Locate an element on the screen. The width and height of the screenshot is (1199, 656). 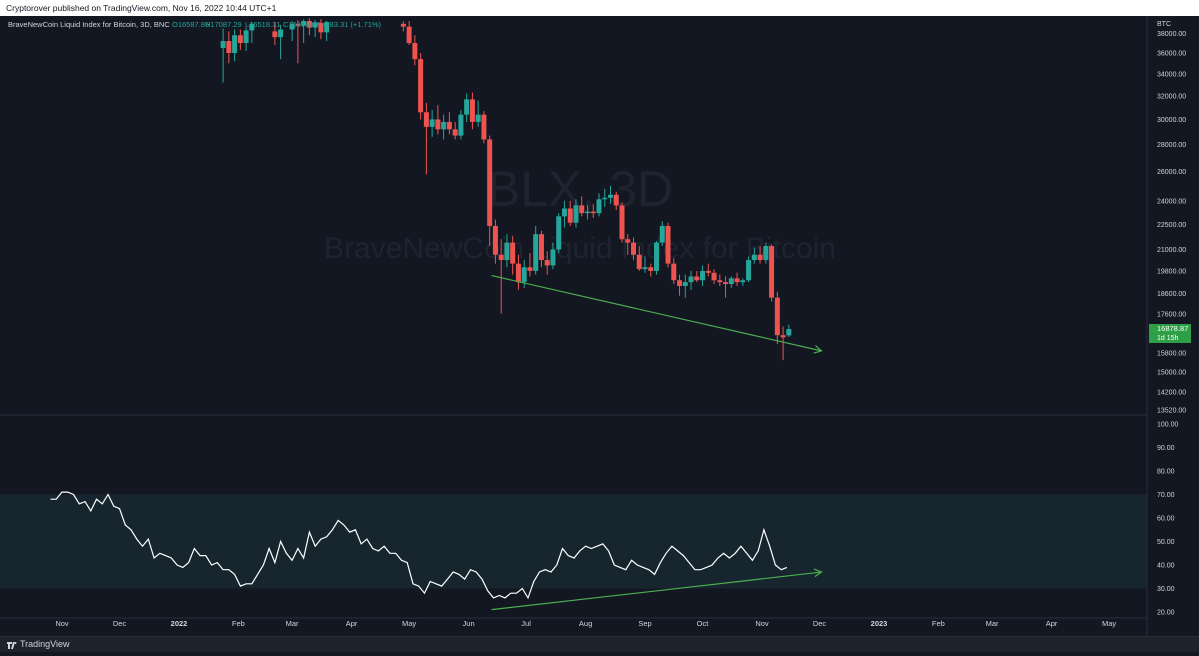
time-tick-label: Dec is located at coordinates (820, 623).